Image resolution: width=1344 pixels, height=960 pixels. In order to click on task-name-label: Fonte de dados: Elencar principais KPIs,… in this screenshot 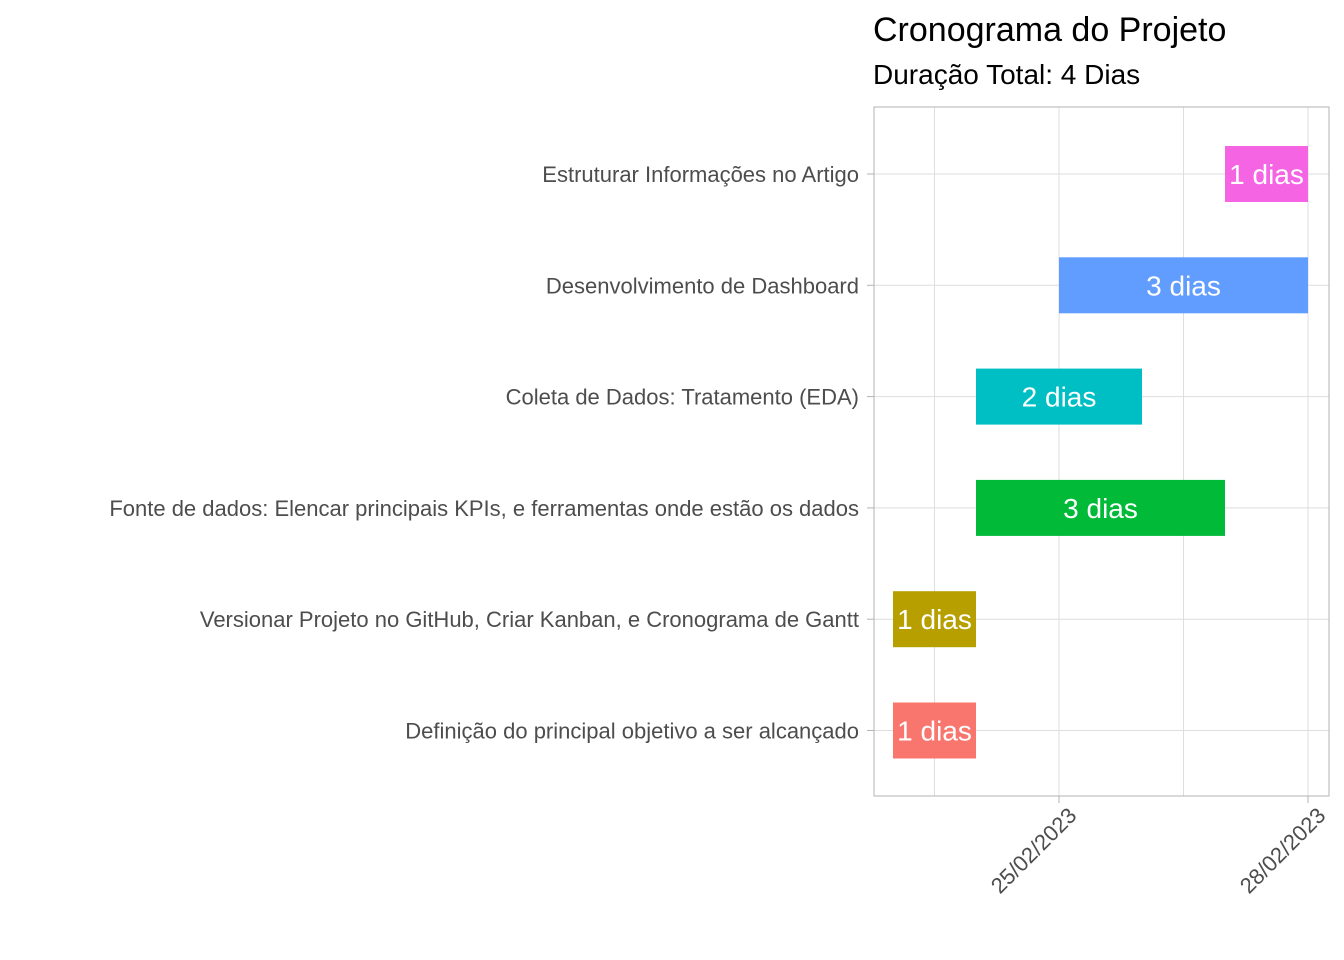, I will do `click(484, 508)`.